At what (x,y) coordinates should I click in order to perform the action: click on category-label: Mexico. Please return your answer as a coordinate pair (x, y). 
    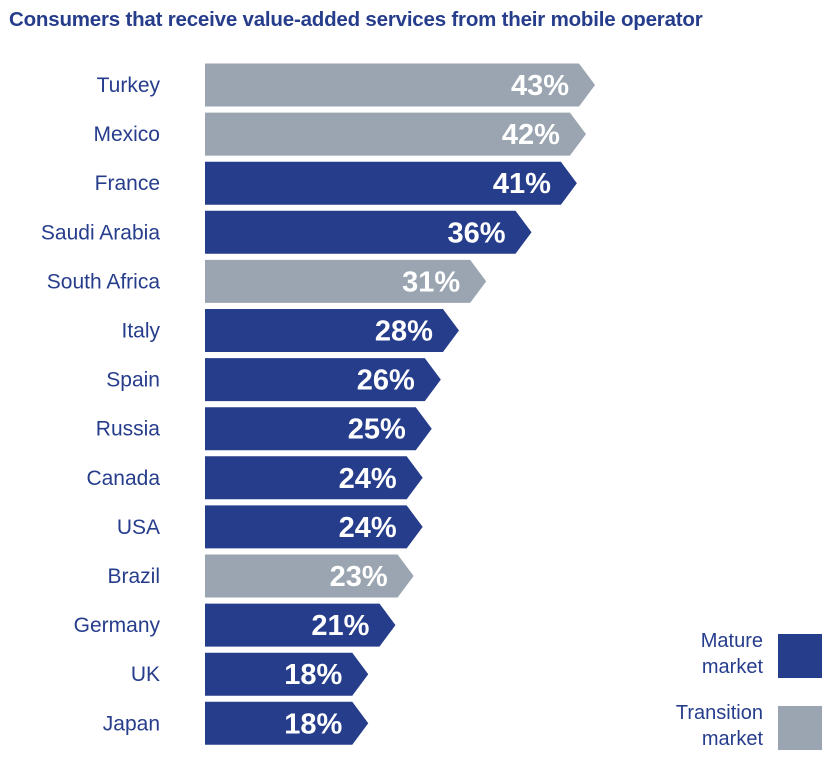
    Looking at the image, I should click on (126, 134).